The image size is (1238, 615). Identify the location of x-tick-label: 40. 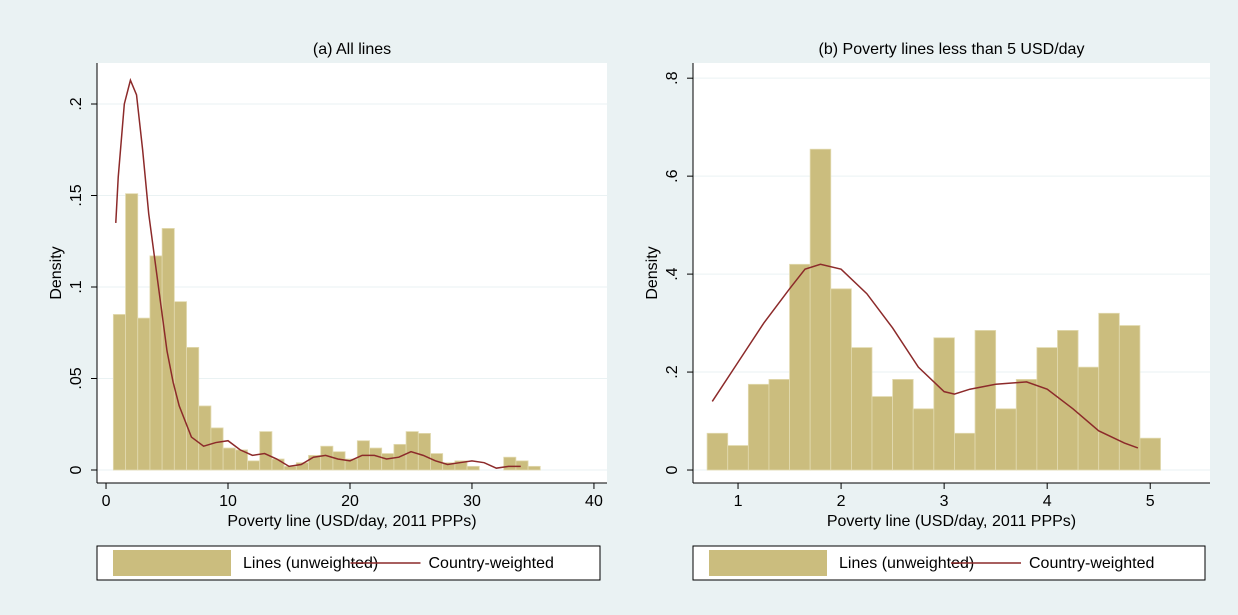
(594, 501).